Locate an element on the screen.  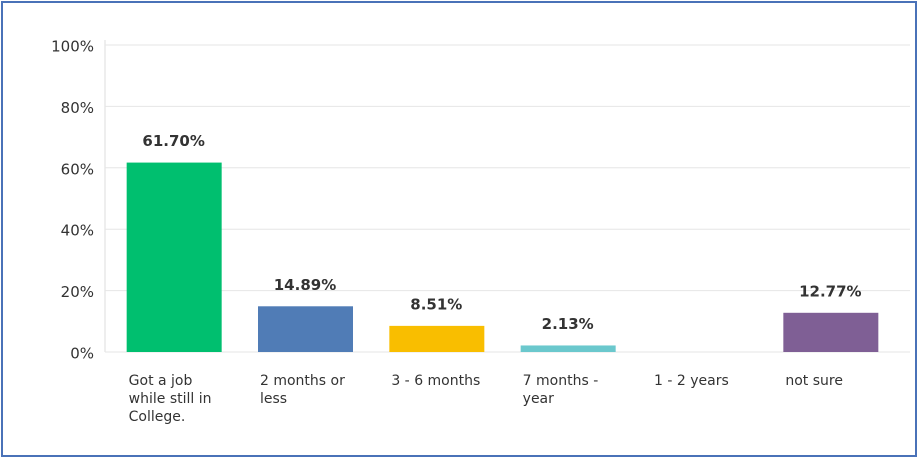
y-tick-label: 100% is located at coordinates (72, 47).